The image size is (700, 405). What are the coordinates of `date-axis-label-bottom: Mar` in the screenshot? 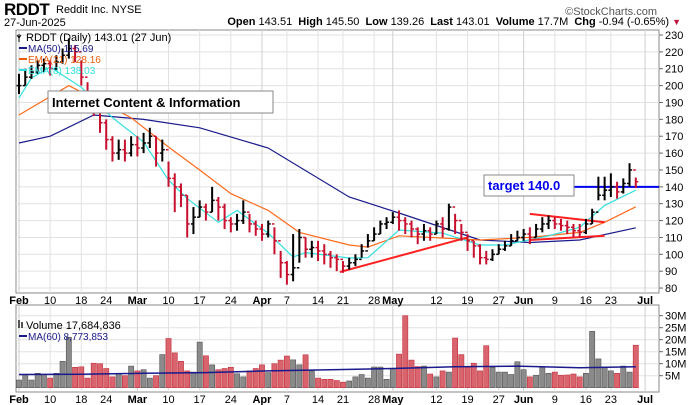 It's located at (138, 399).